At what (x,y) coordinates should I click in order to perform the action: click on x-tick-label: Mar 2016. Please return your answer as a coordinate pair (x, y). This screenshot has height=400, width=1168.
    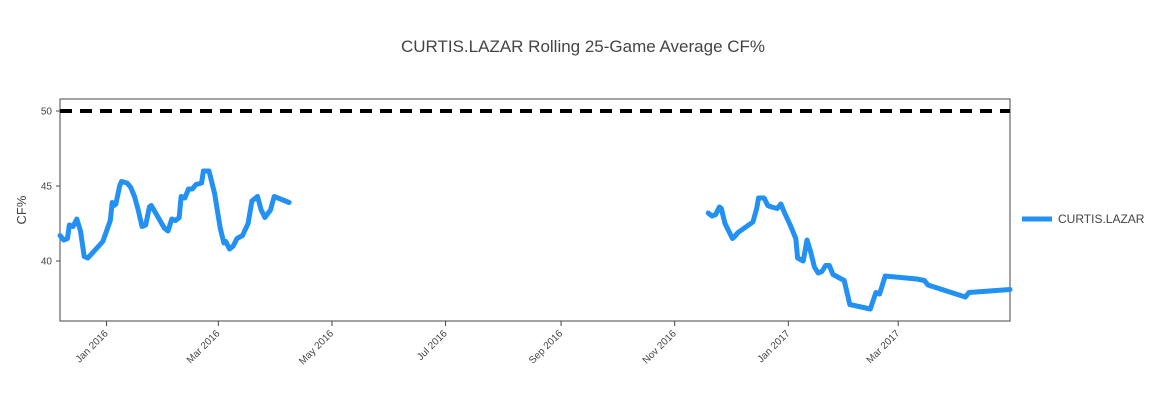
    Looking at the image, I should click on (204, 347).